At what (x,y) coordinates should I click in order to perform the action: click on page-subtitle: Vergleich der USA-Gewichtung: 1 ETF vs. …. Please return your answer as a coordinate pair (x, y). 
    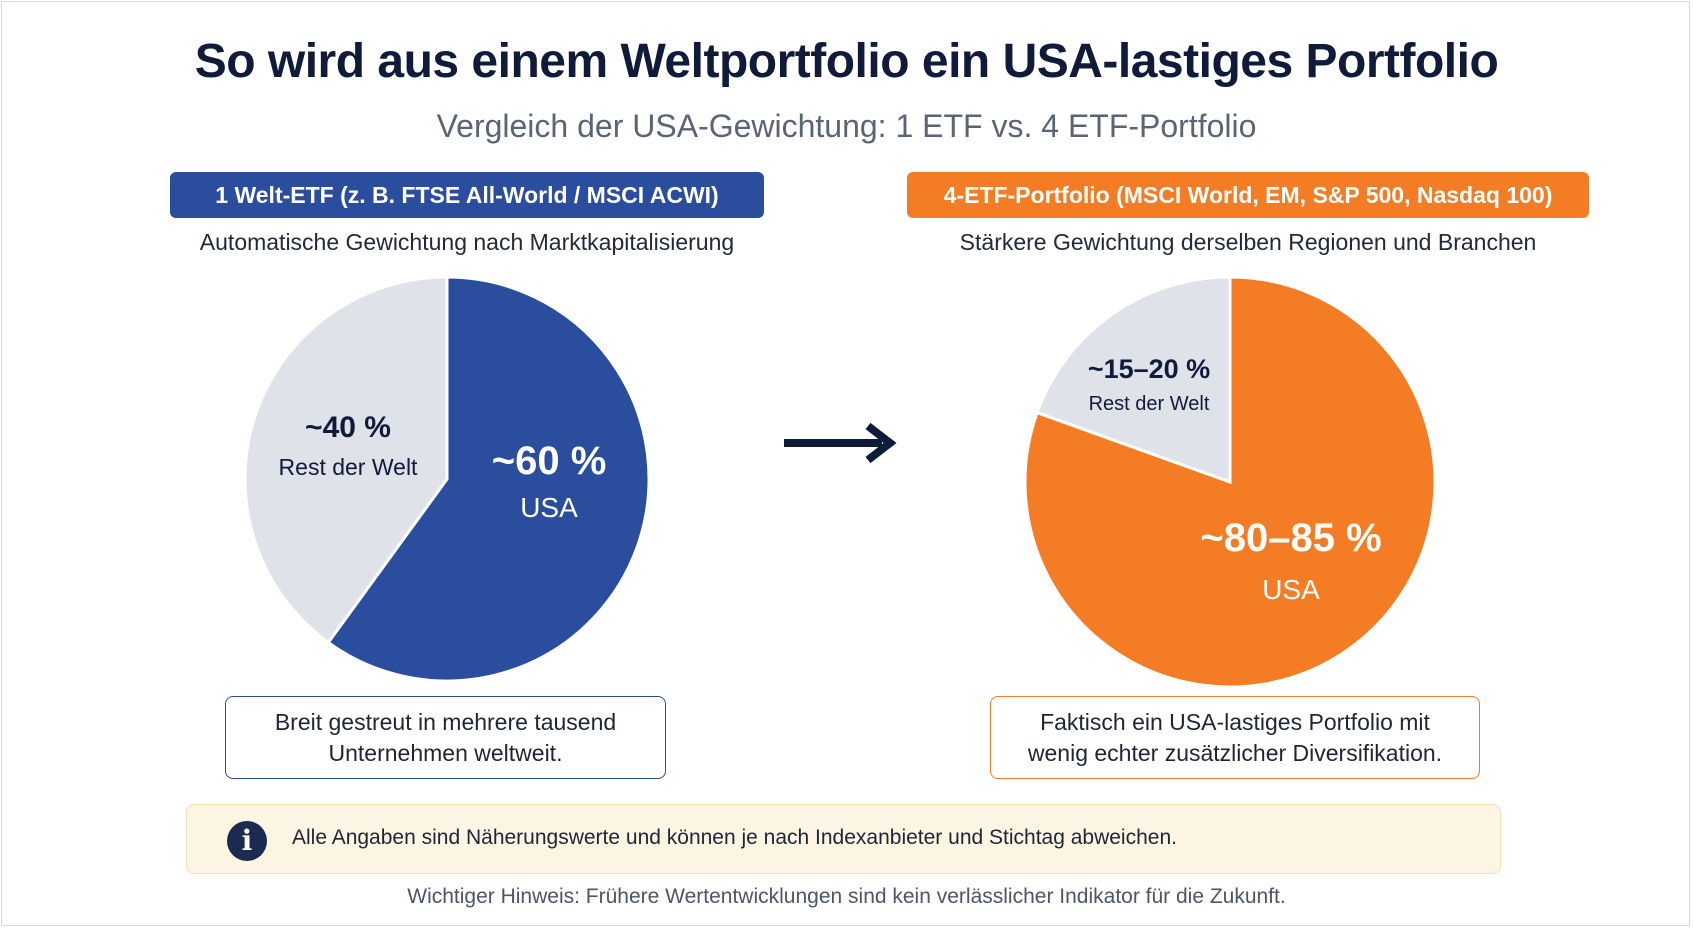
    Looking at the image, I should click on (846, 126).